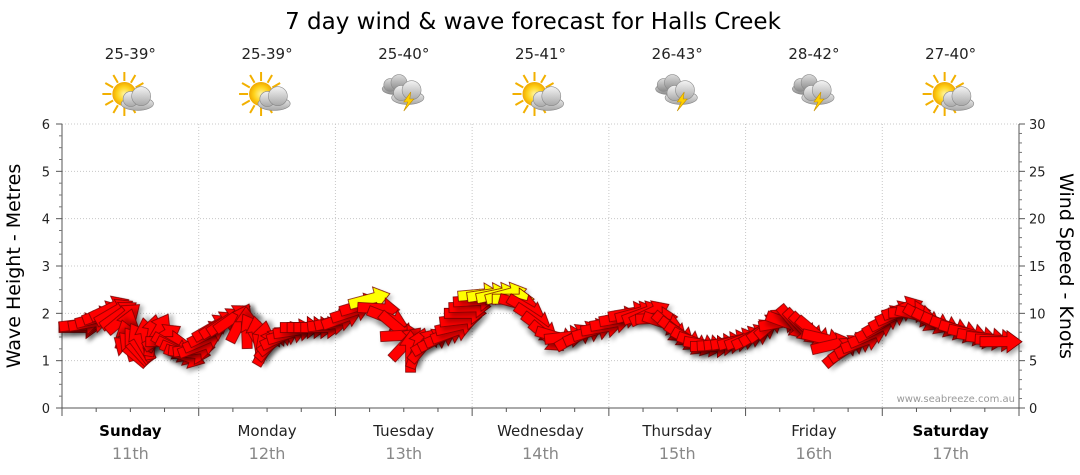  I want to click on y-right-tick-label: 20, so click(1037, 220).